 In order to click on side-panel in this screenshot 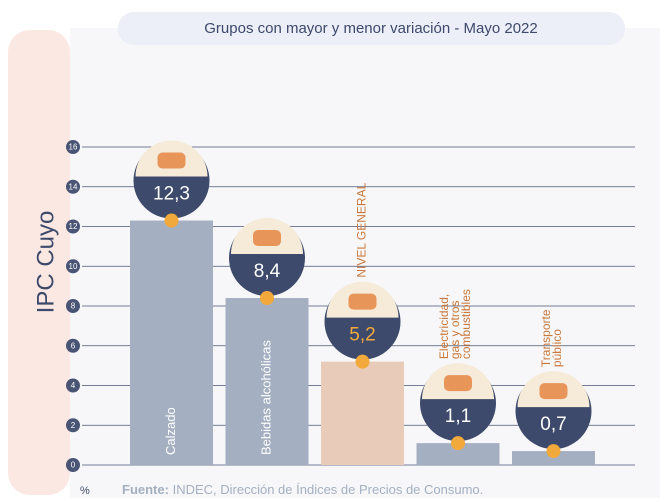, I will do `click(39, 262)`.